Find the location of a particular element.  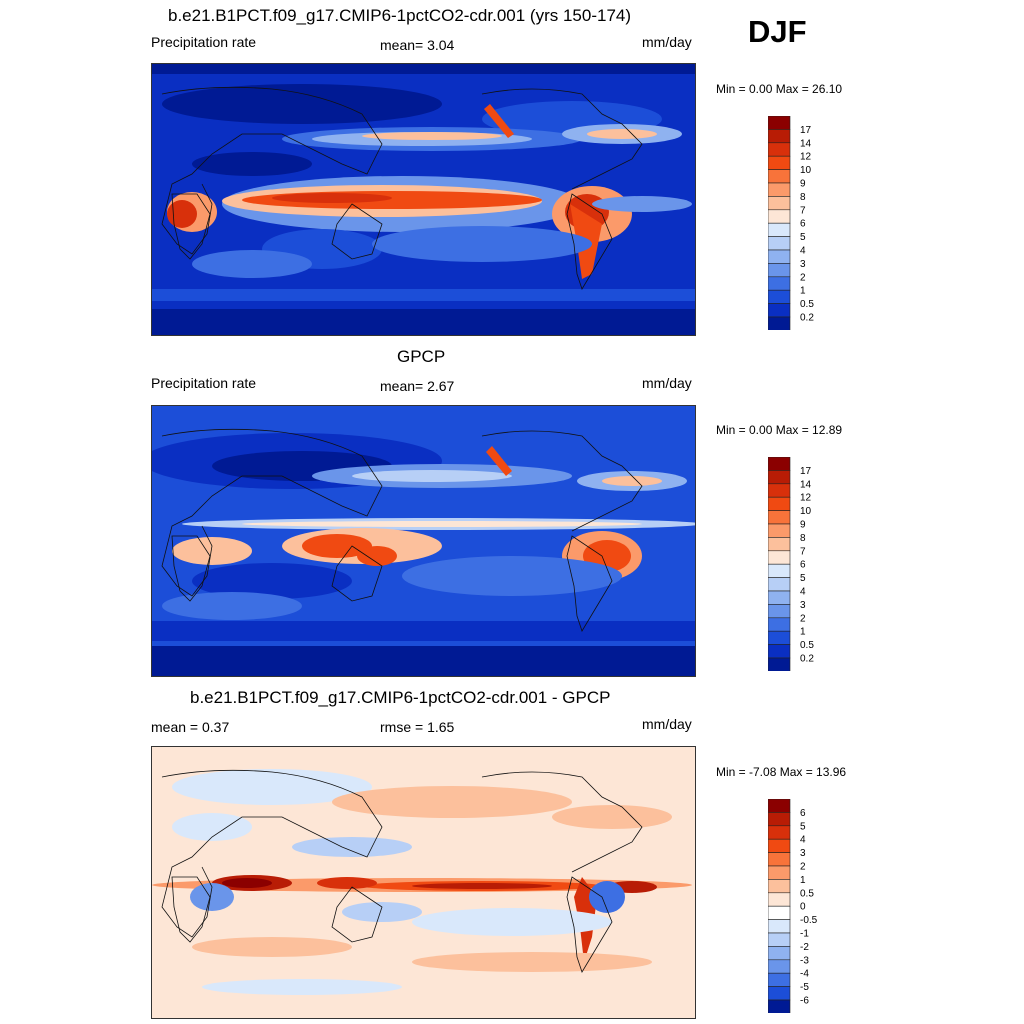

colorbar-tick-label: -4 is located at coordinates (804, 974).